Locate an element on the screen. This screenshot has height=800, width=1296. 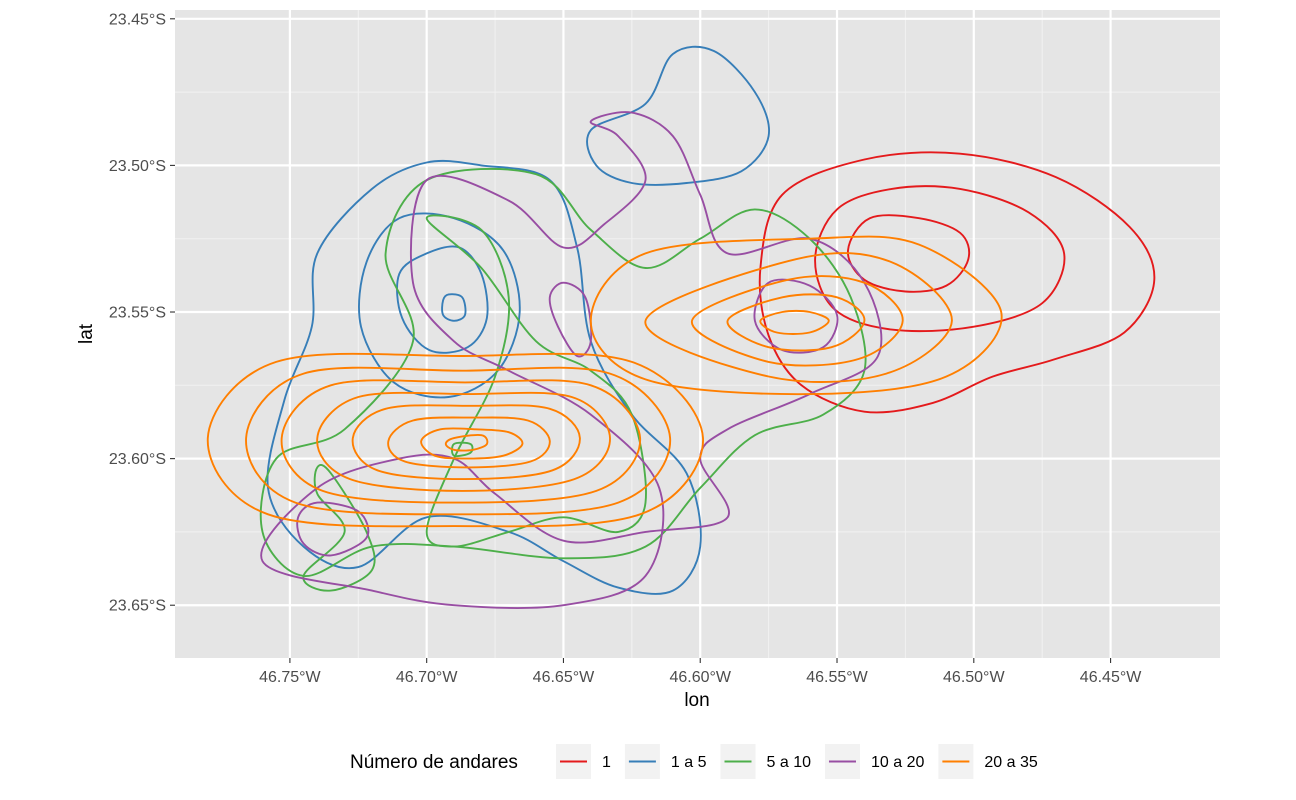
legend-title: Número de andares is located at coordinates (434, 762).